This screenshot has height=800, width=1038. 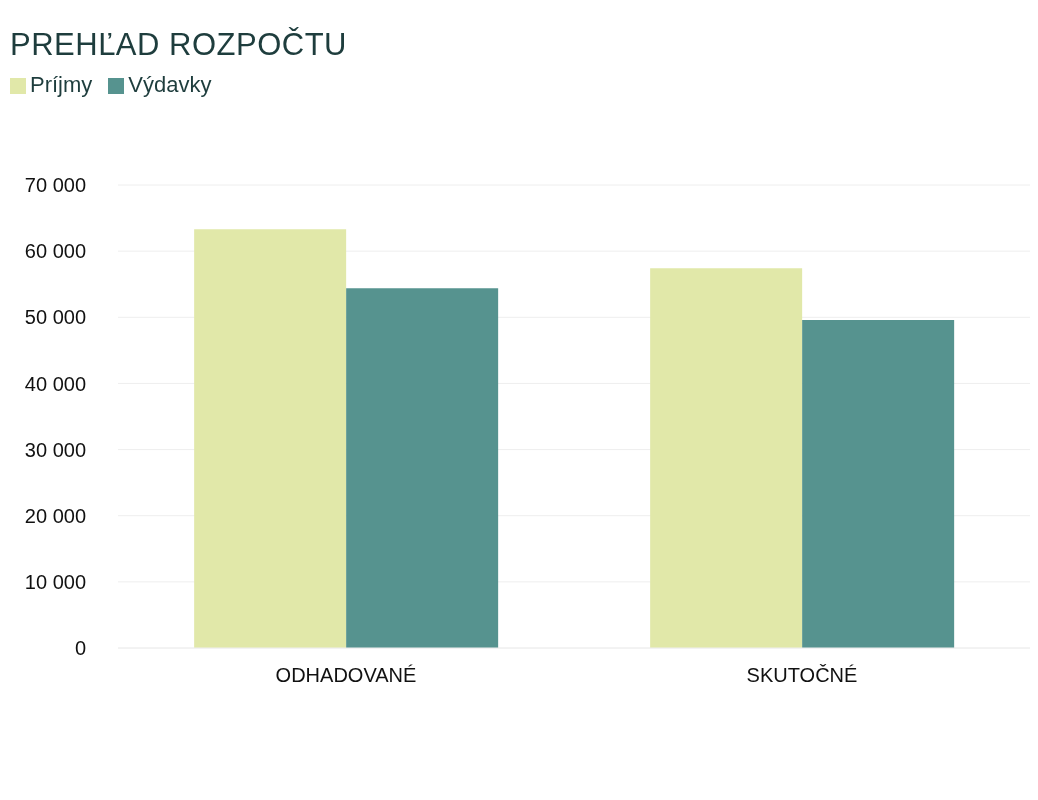 I want to click on legend-label: Príjmy, so click(x=61, y=84).